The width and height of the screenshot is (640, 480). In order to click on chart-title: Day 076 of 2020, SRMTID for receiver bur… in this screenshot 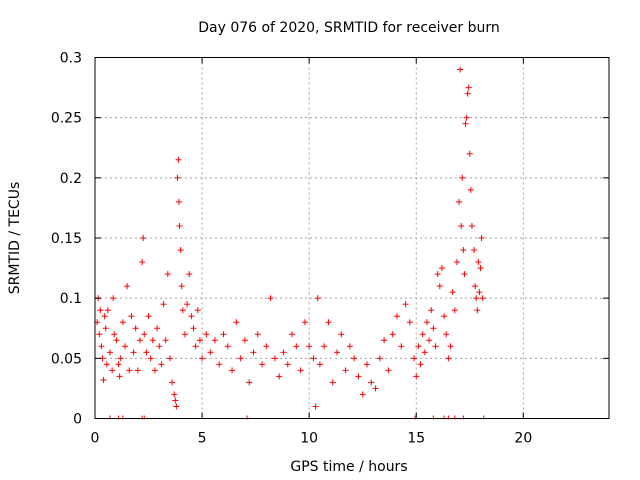, I will do `click(349, 28)`.